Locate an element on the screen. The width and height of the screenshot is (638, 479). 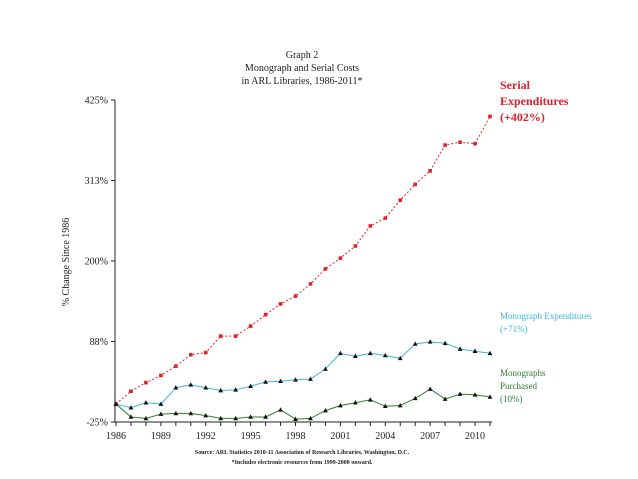
legend-label: Monographs is located at coordinates (523, 373).